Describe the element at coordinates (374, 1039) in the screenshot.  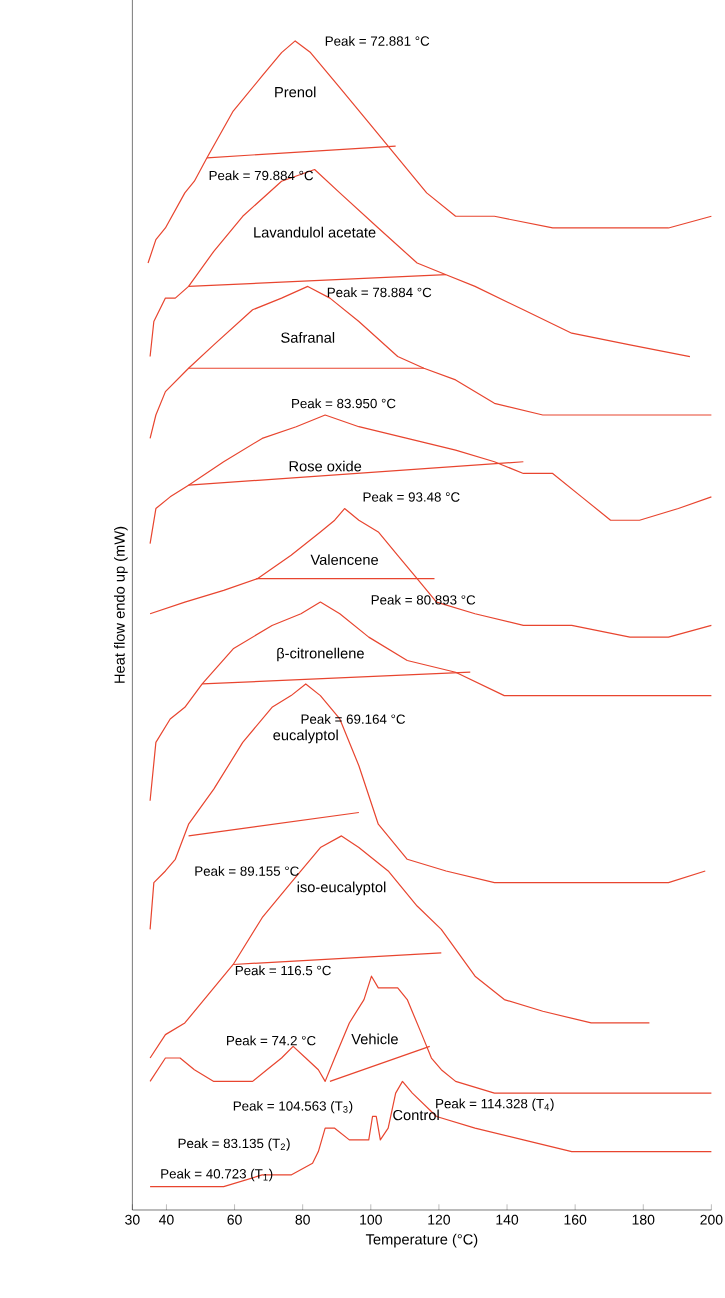
I see `series-label: Vehicle` at that location.